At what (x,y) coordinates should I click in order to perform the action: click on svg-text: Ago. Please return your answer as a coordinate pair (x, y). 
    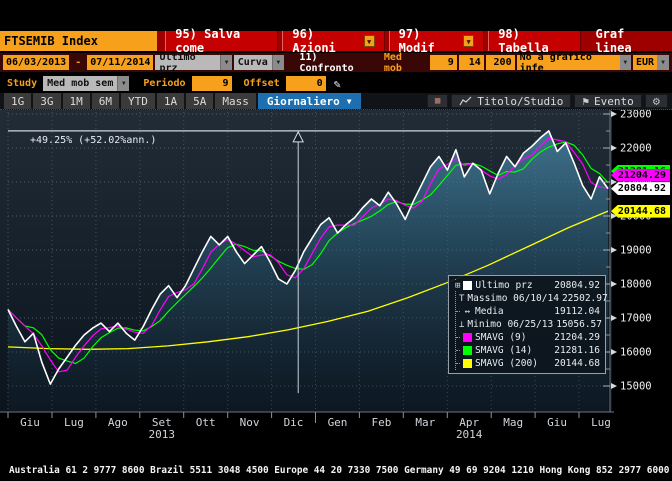
    Looking at the image, I should click on (118, 422).